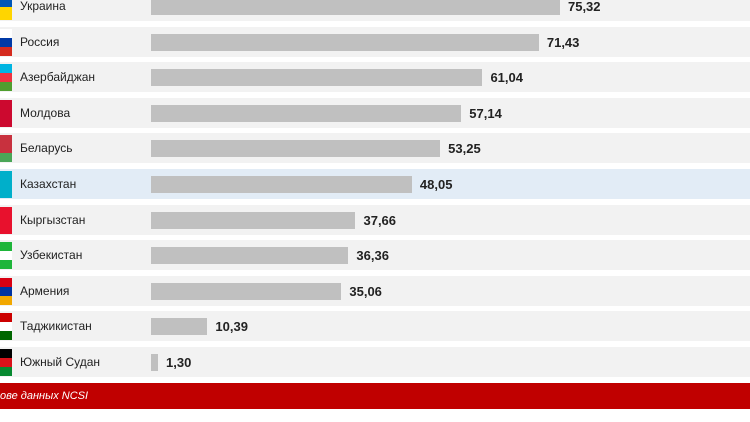  Describe the element at coordinates (45, 112) in the screenshot. I see `category-label: Молдова` at that location.